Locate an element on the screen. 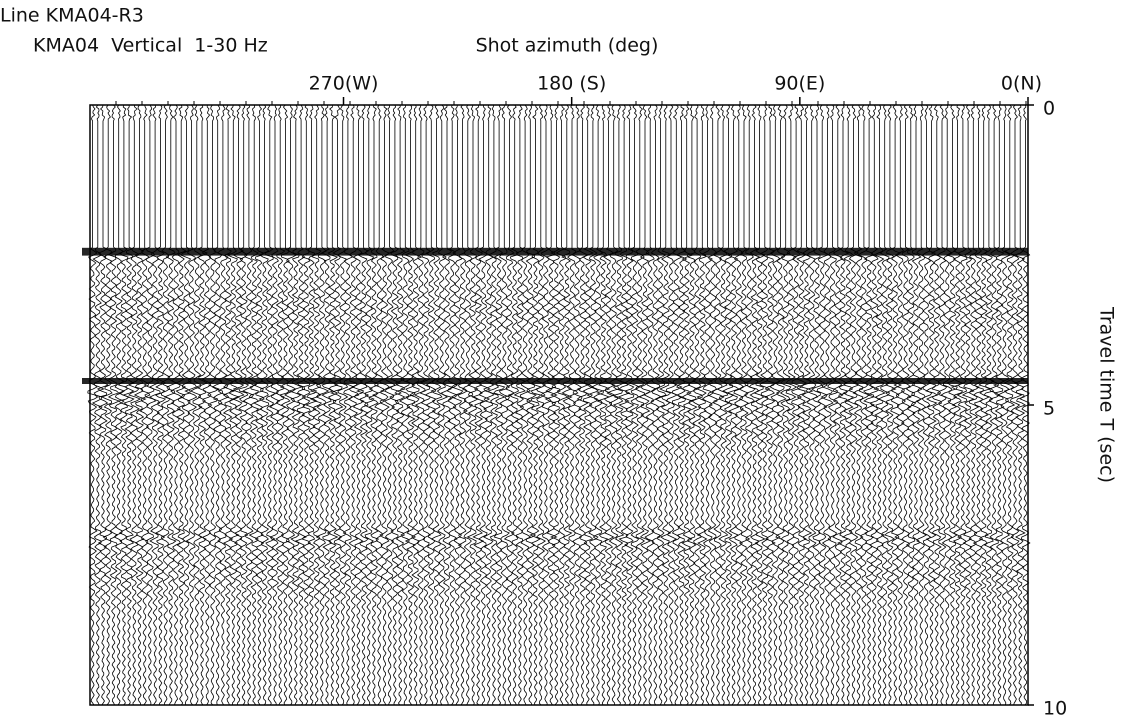  x-axis-label: Shot azimuth (deg) is located at coordinates (567, 46).